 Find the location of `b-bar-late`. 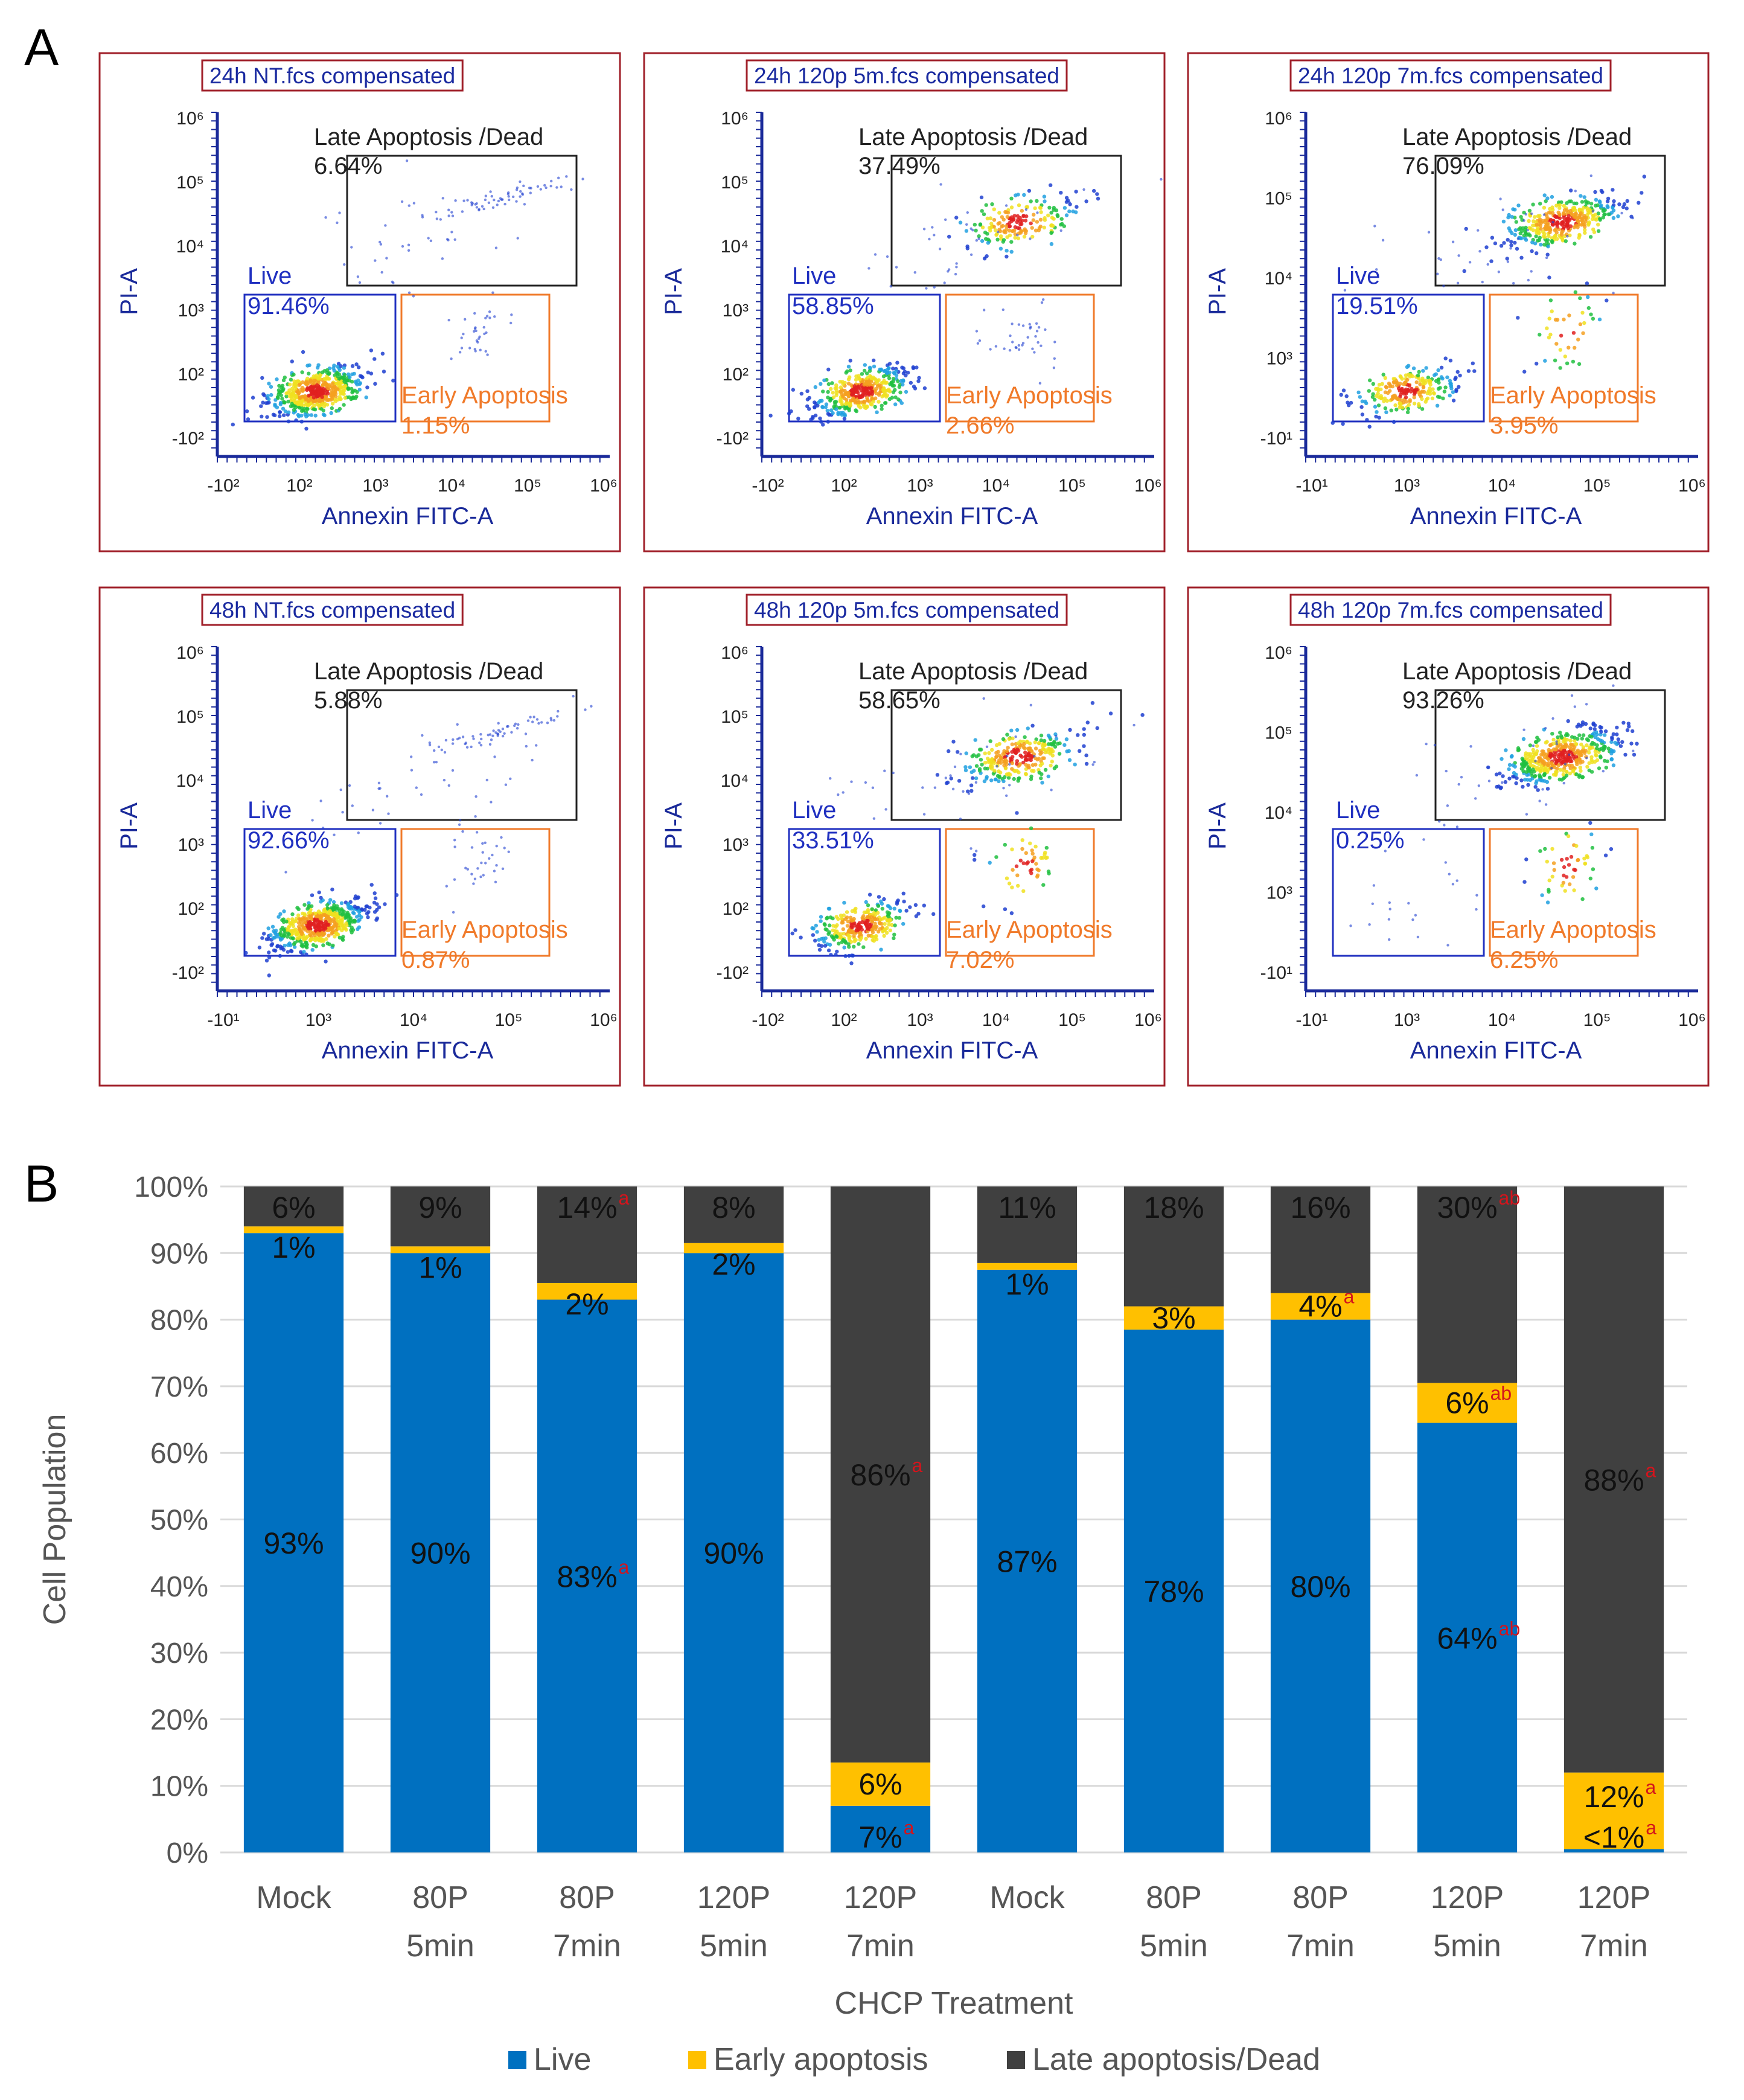

b-bar-late is located at coordinates (1468, 1284).